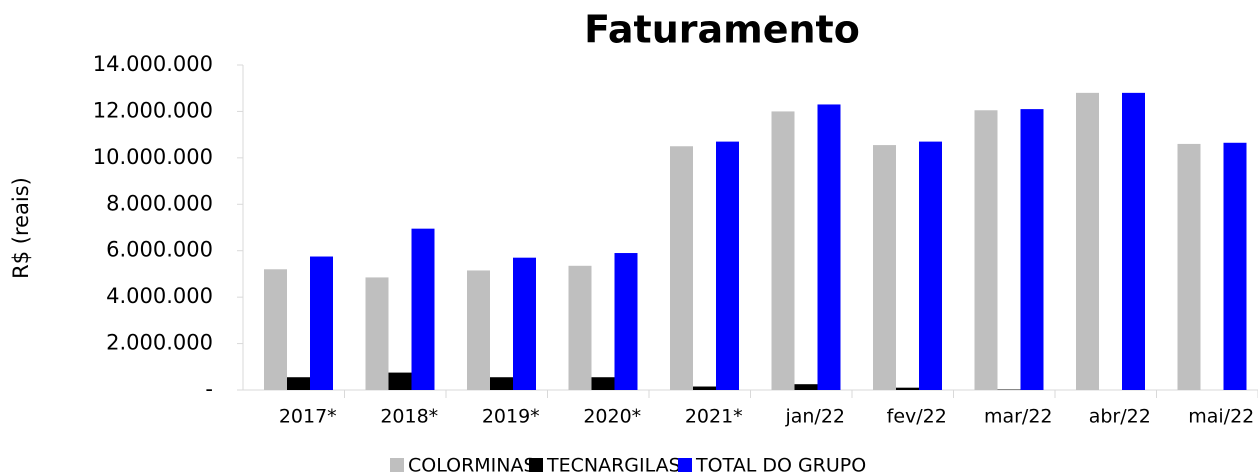 This screenshot has width=1258, height=475. I want to click on legend-label: COLORMINAS, so click(472, 465).